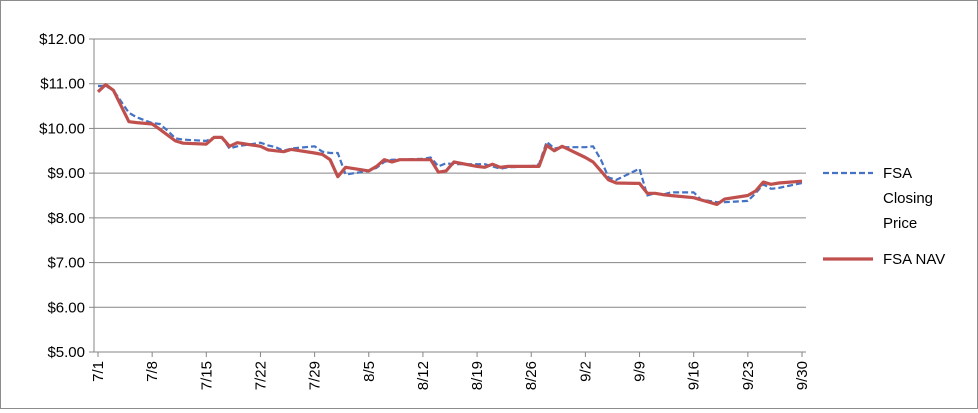  I want to click on y-tick-label: $5.00, so click(66, 352).